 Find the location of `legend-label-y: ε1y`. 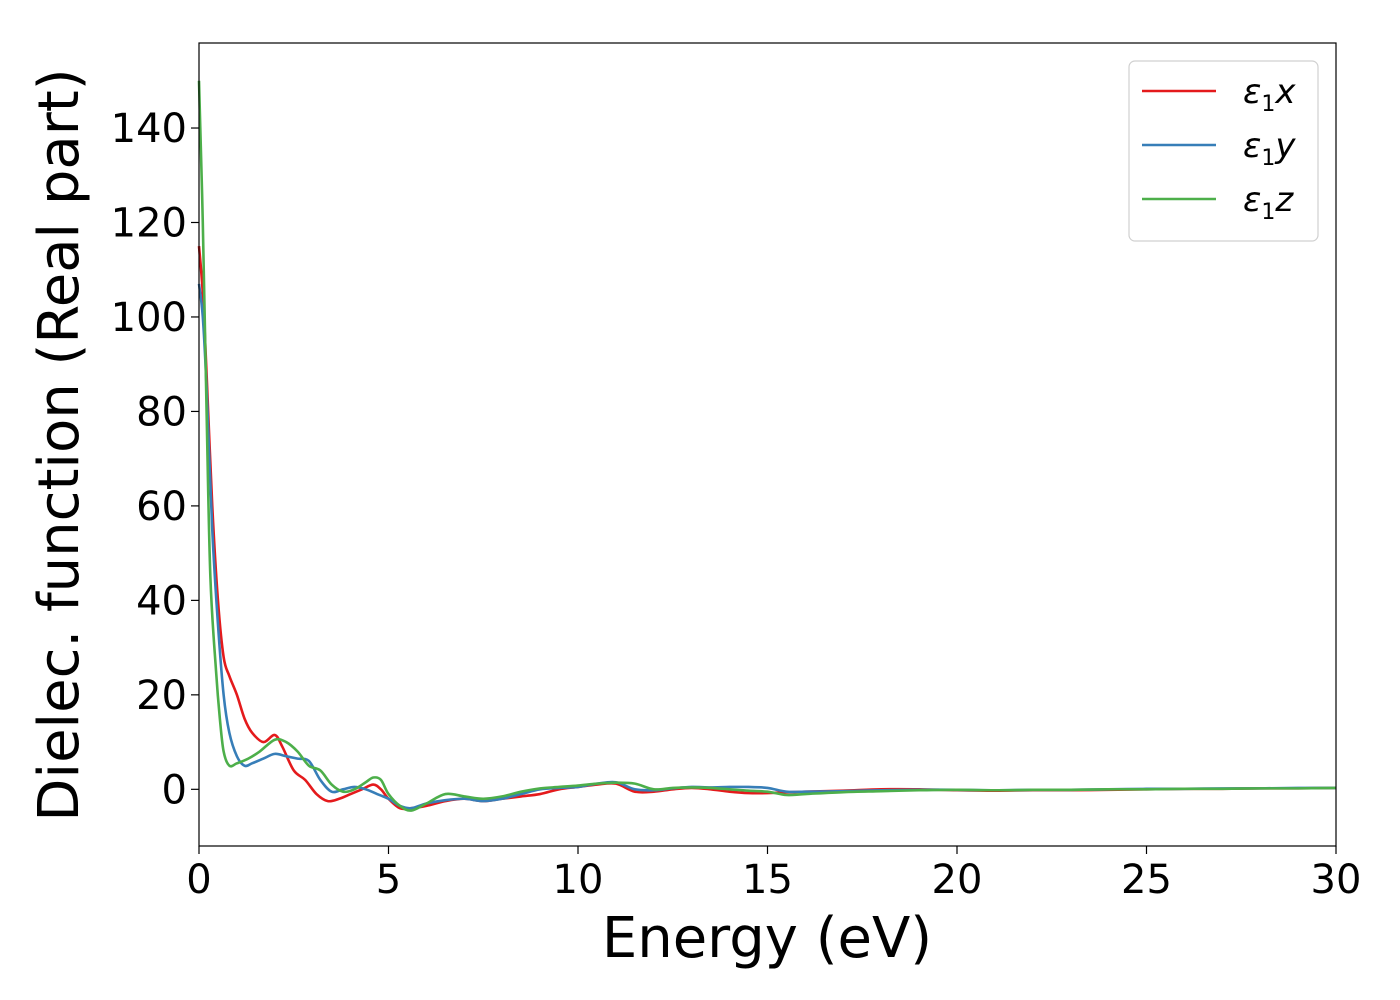

legend-label-y: ε1y is located at coordinates (1269, 148).